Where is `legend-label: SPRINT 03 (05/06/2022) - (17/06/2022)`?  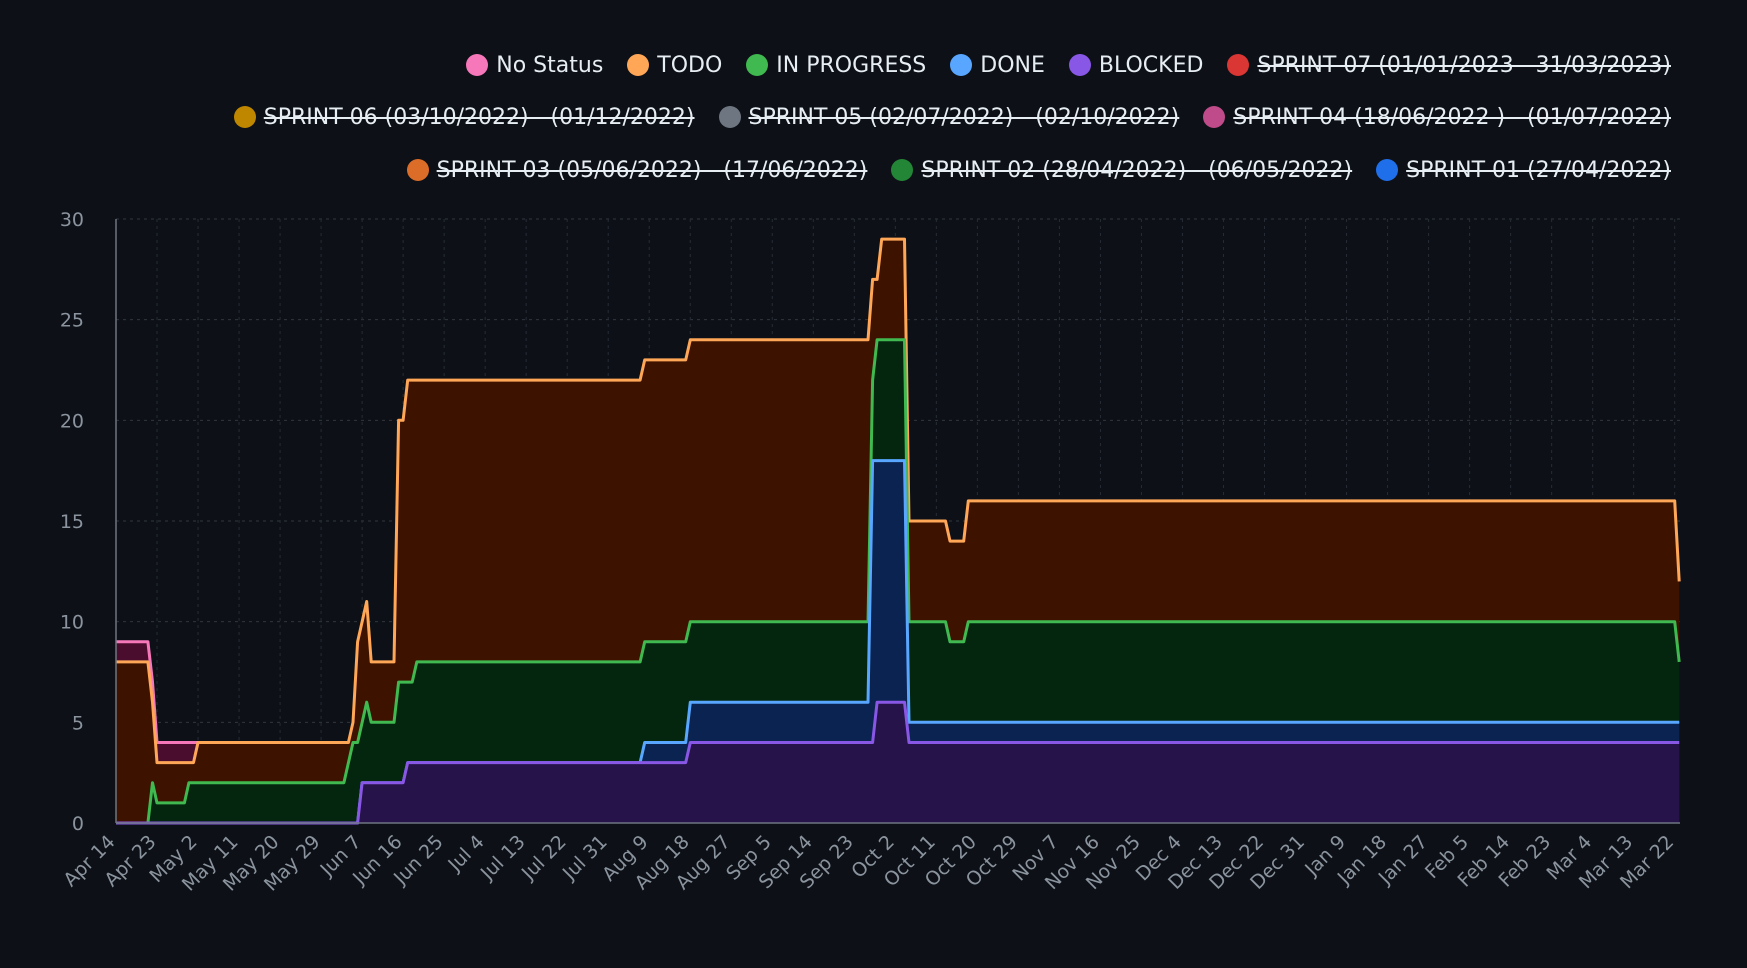 legend-label: SPRINT 03 (05/06/2022) - (17/06/2022) is located at coordinates (652, 170).